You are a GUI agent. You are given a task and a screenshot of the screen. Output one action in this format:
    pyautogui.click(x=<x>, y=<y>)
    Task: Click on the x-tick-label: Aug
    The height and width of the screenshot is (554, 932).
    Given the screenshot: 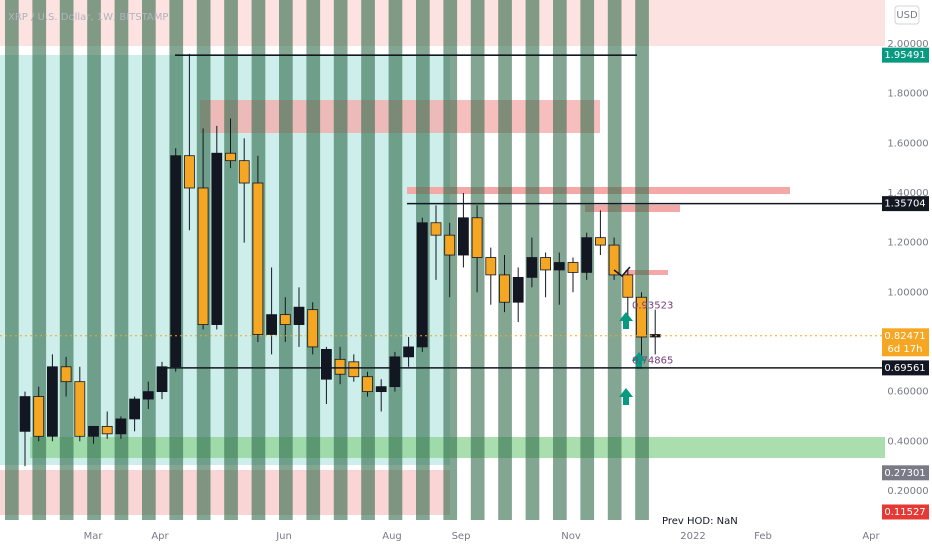 What is the action you would take?
    pyautogui.click(x=392, y=536)
    